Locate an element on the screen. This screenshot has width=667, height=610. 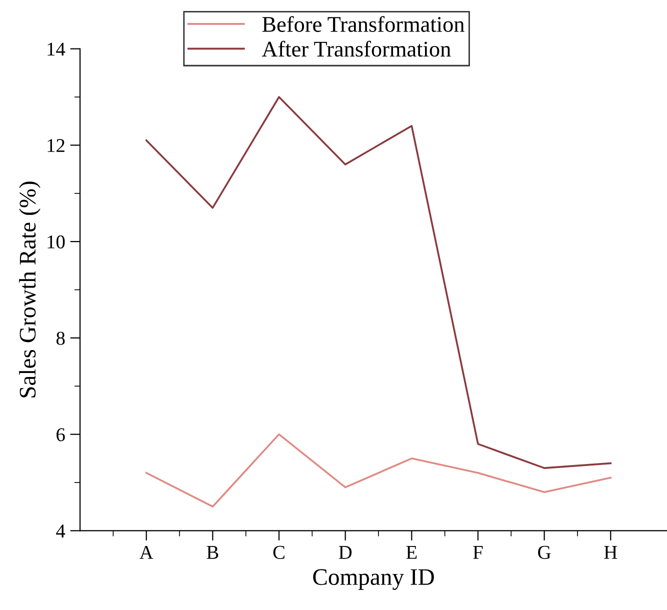
x-tick-label: D is located at coordinates (345, 552).